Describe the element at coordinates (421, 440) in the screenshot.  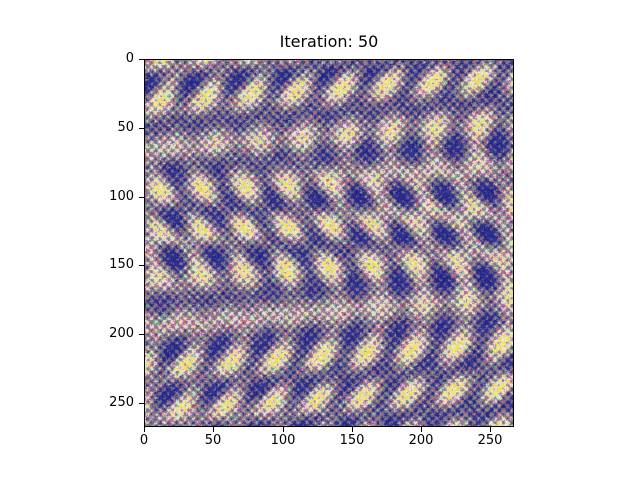
I see `x-tick-label-200: 200` at that location.